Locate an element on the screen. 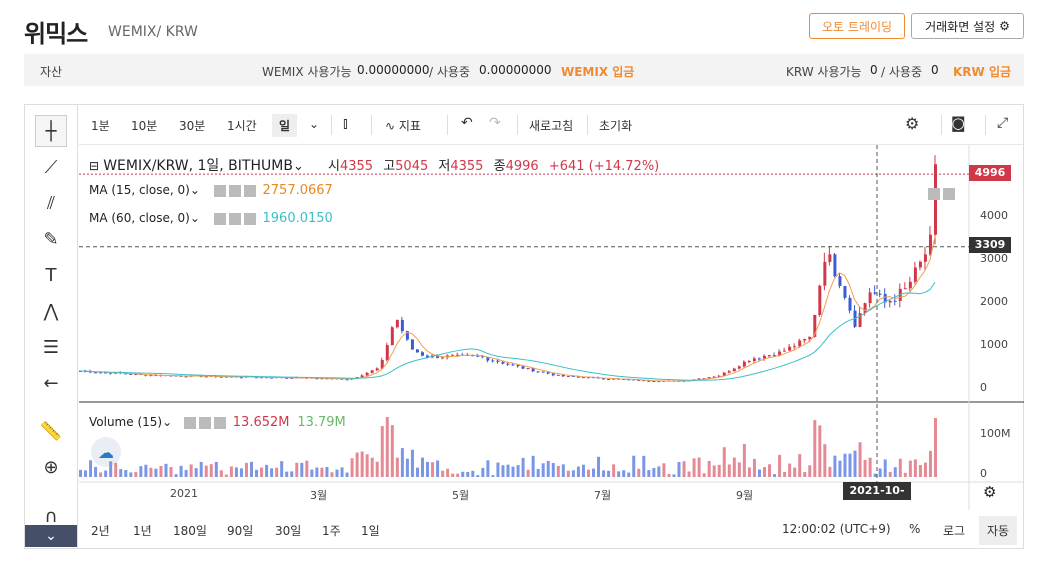 This screenshot has height=562, width=1040. screen-settings-button: 거래화면 설정 ⚙ is located at coordinates (967, 26).